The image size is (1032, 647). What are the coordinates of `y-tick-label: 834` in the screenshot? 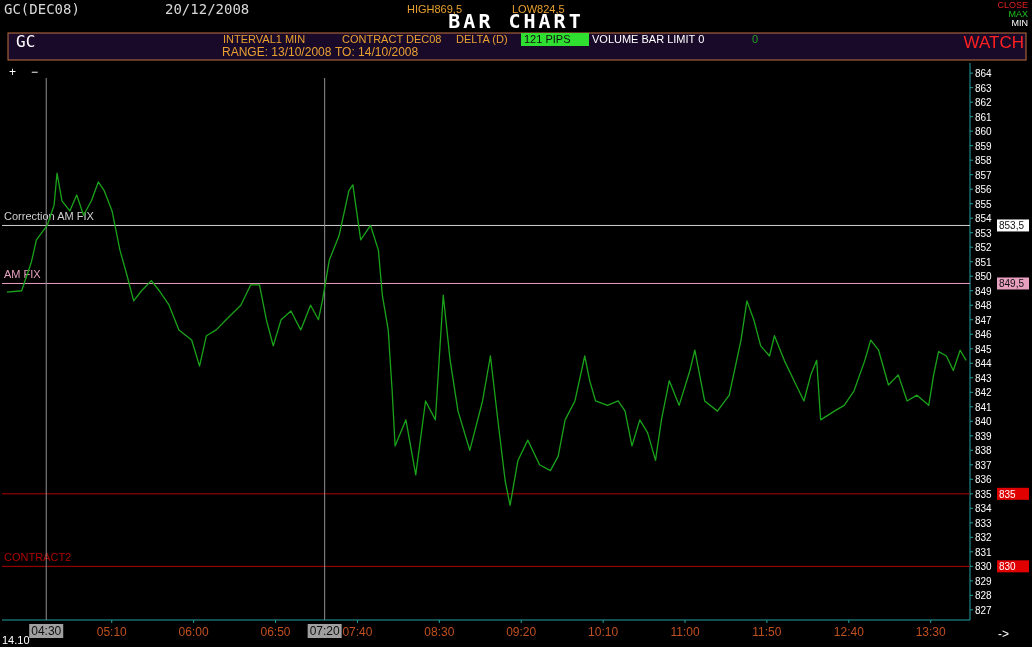 It's located at (984, 509).